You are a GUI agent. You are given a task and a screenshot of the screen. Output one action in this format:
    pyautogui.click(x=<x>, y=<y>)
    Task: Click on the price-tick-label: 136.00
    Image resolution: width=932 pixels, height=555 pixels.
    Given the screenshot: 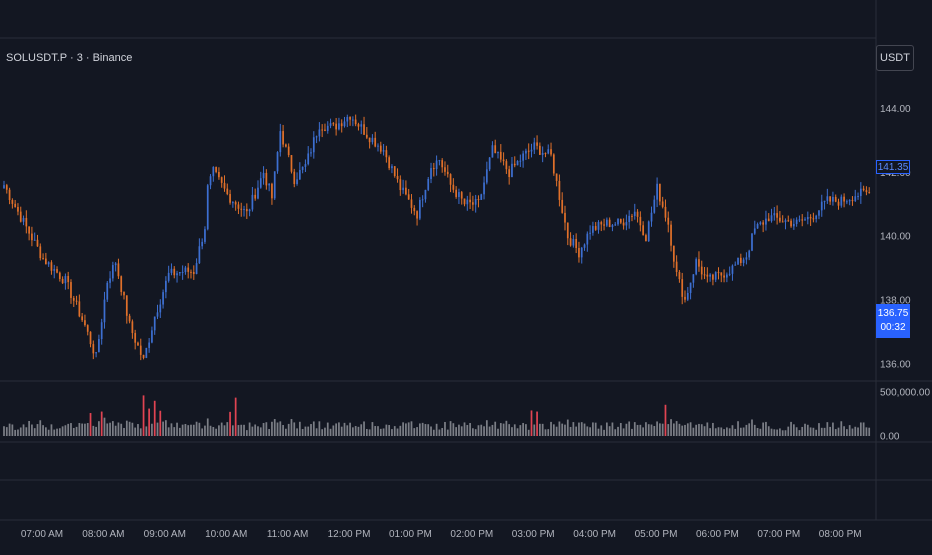 What is the action you would take?
    pyautogui.click(x=895, y=365)
    